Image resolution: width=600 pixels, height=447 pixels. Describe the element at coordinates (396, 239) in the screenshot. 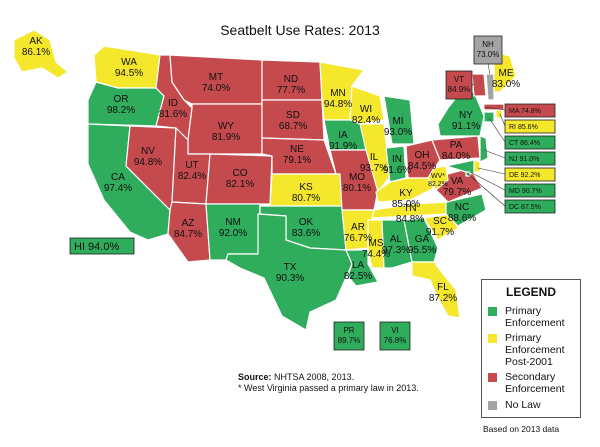

I see `state-abbr-al: AL` at that location.